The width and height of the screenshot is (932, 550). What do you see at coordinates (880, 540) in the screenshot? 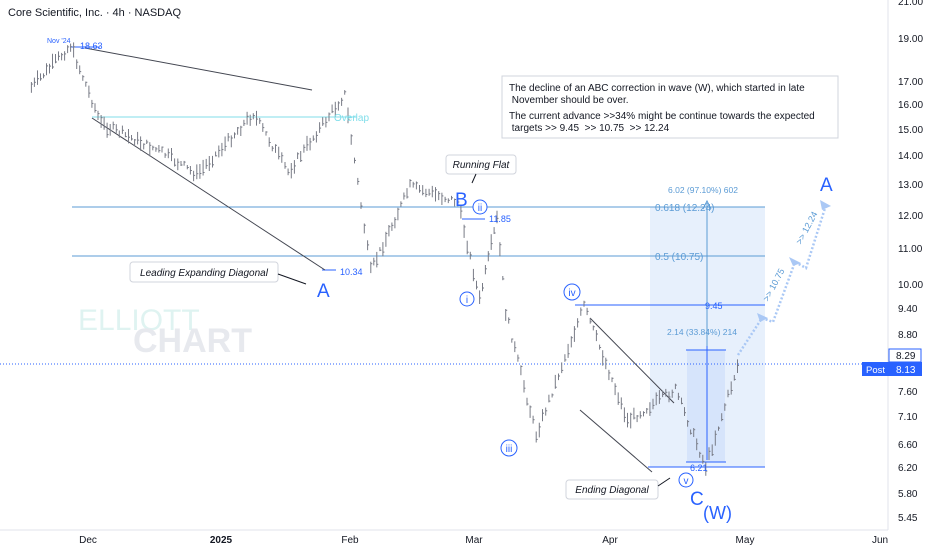
I see `x-tick: Jun` at bounding box center [880, 540].